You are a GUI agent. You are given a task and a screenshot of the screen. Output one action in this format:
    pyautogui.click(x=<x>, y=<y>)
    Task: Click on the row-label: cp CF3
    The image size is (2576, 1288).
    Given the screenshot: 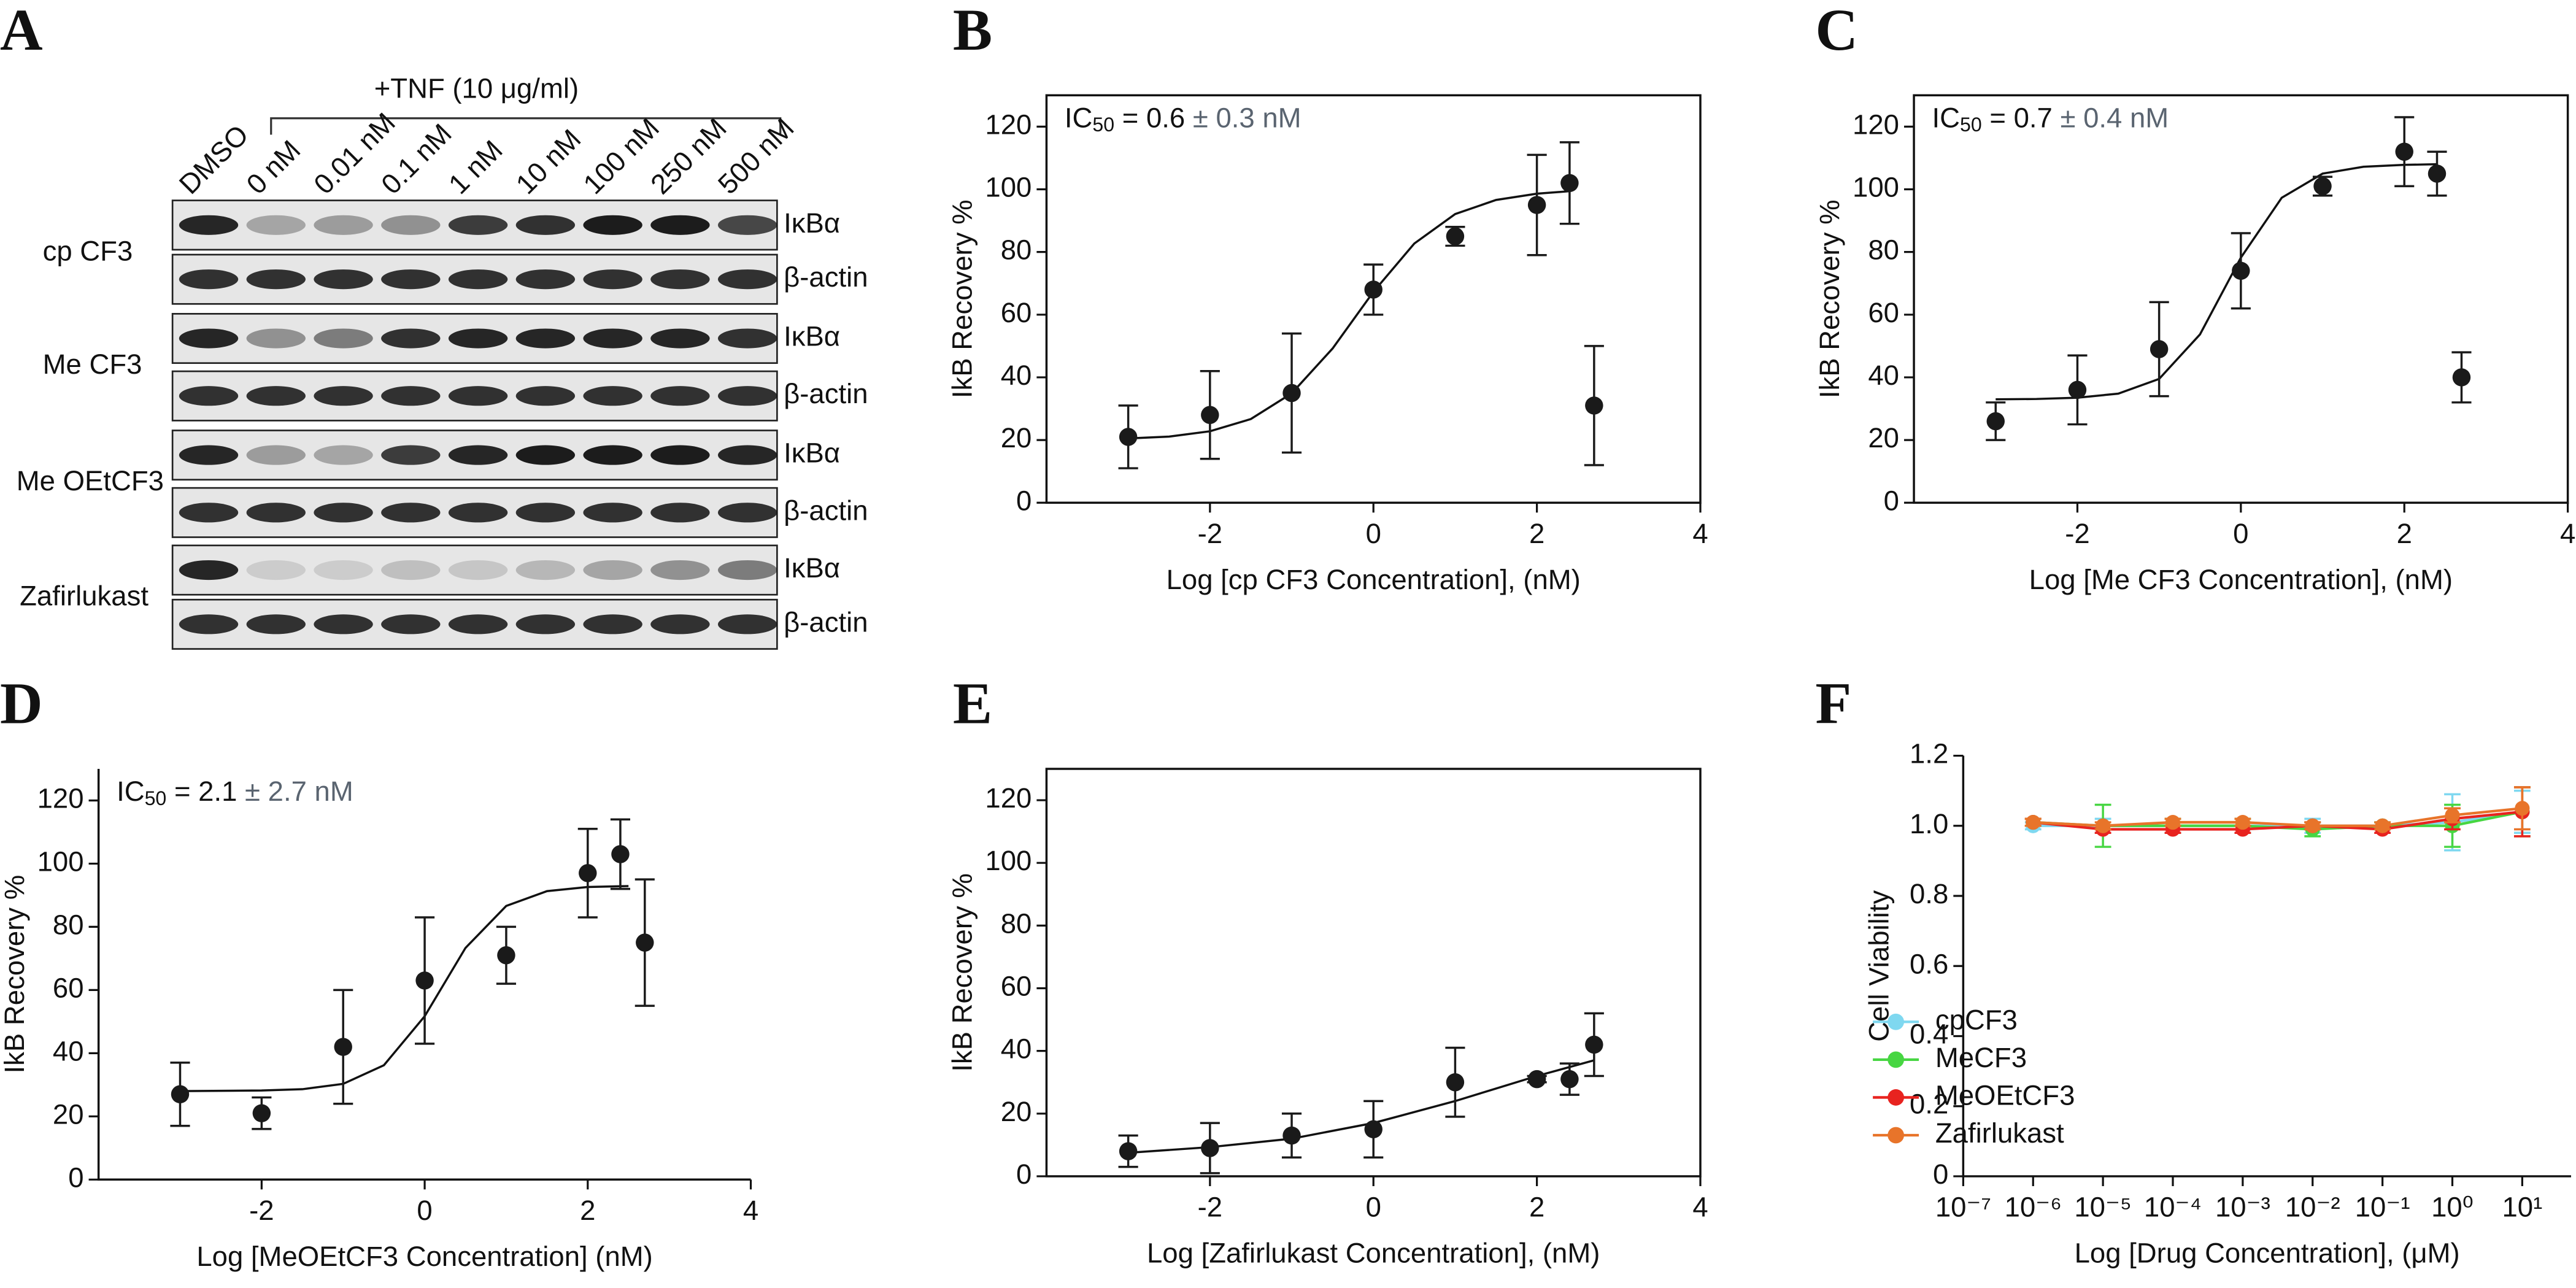 What is the action you would take?
    pyautogui.click(x=88, y=250)
    